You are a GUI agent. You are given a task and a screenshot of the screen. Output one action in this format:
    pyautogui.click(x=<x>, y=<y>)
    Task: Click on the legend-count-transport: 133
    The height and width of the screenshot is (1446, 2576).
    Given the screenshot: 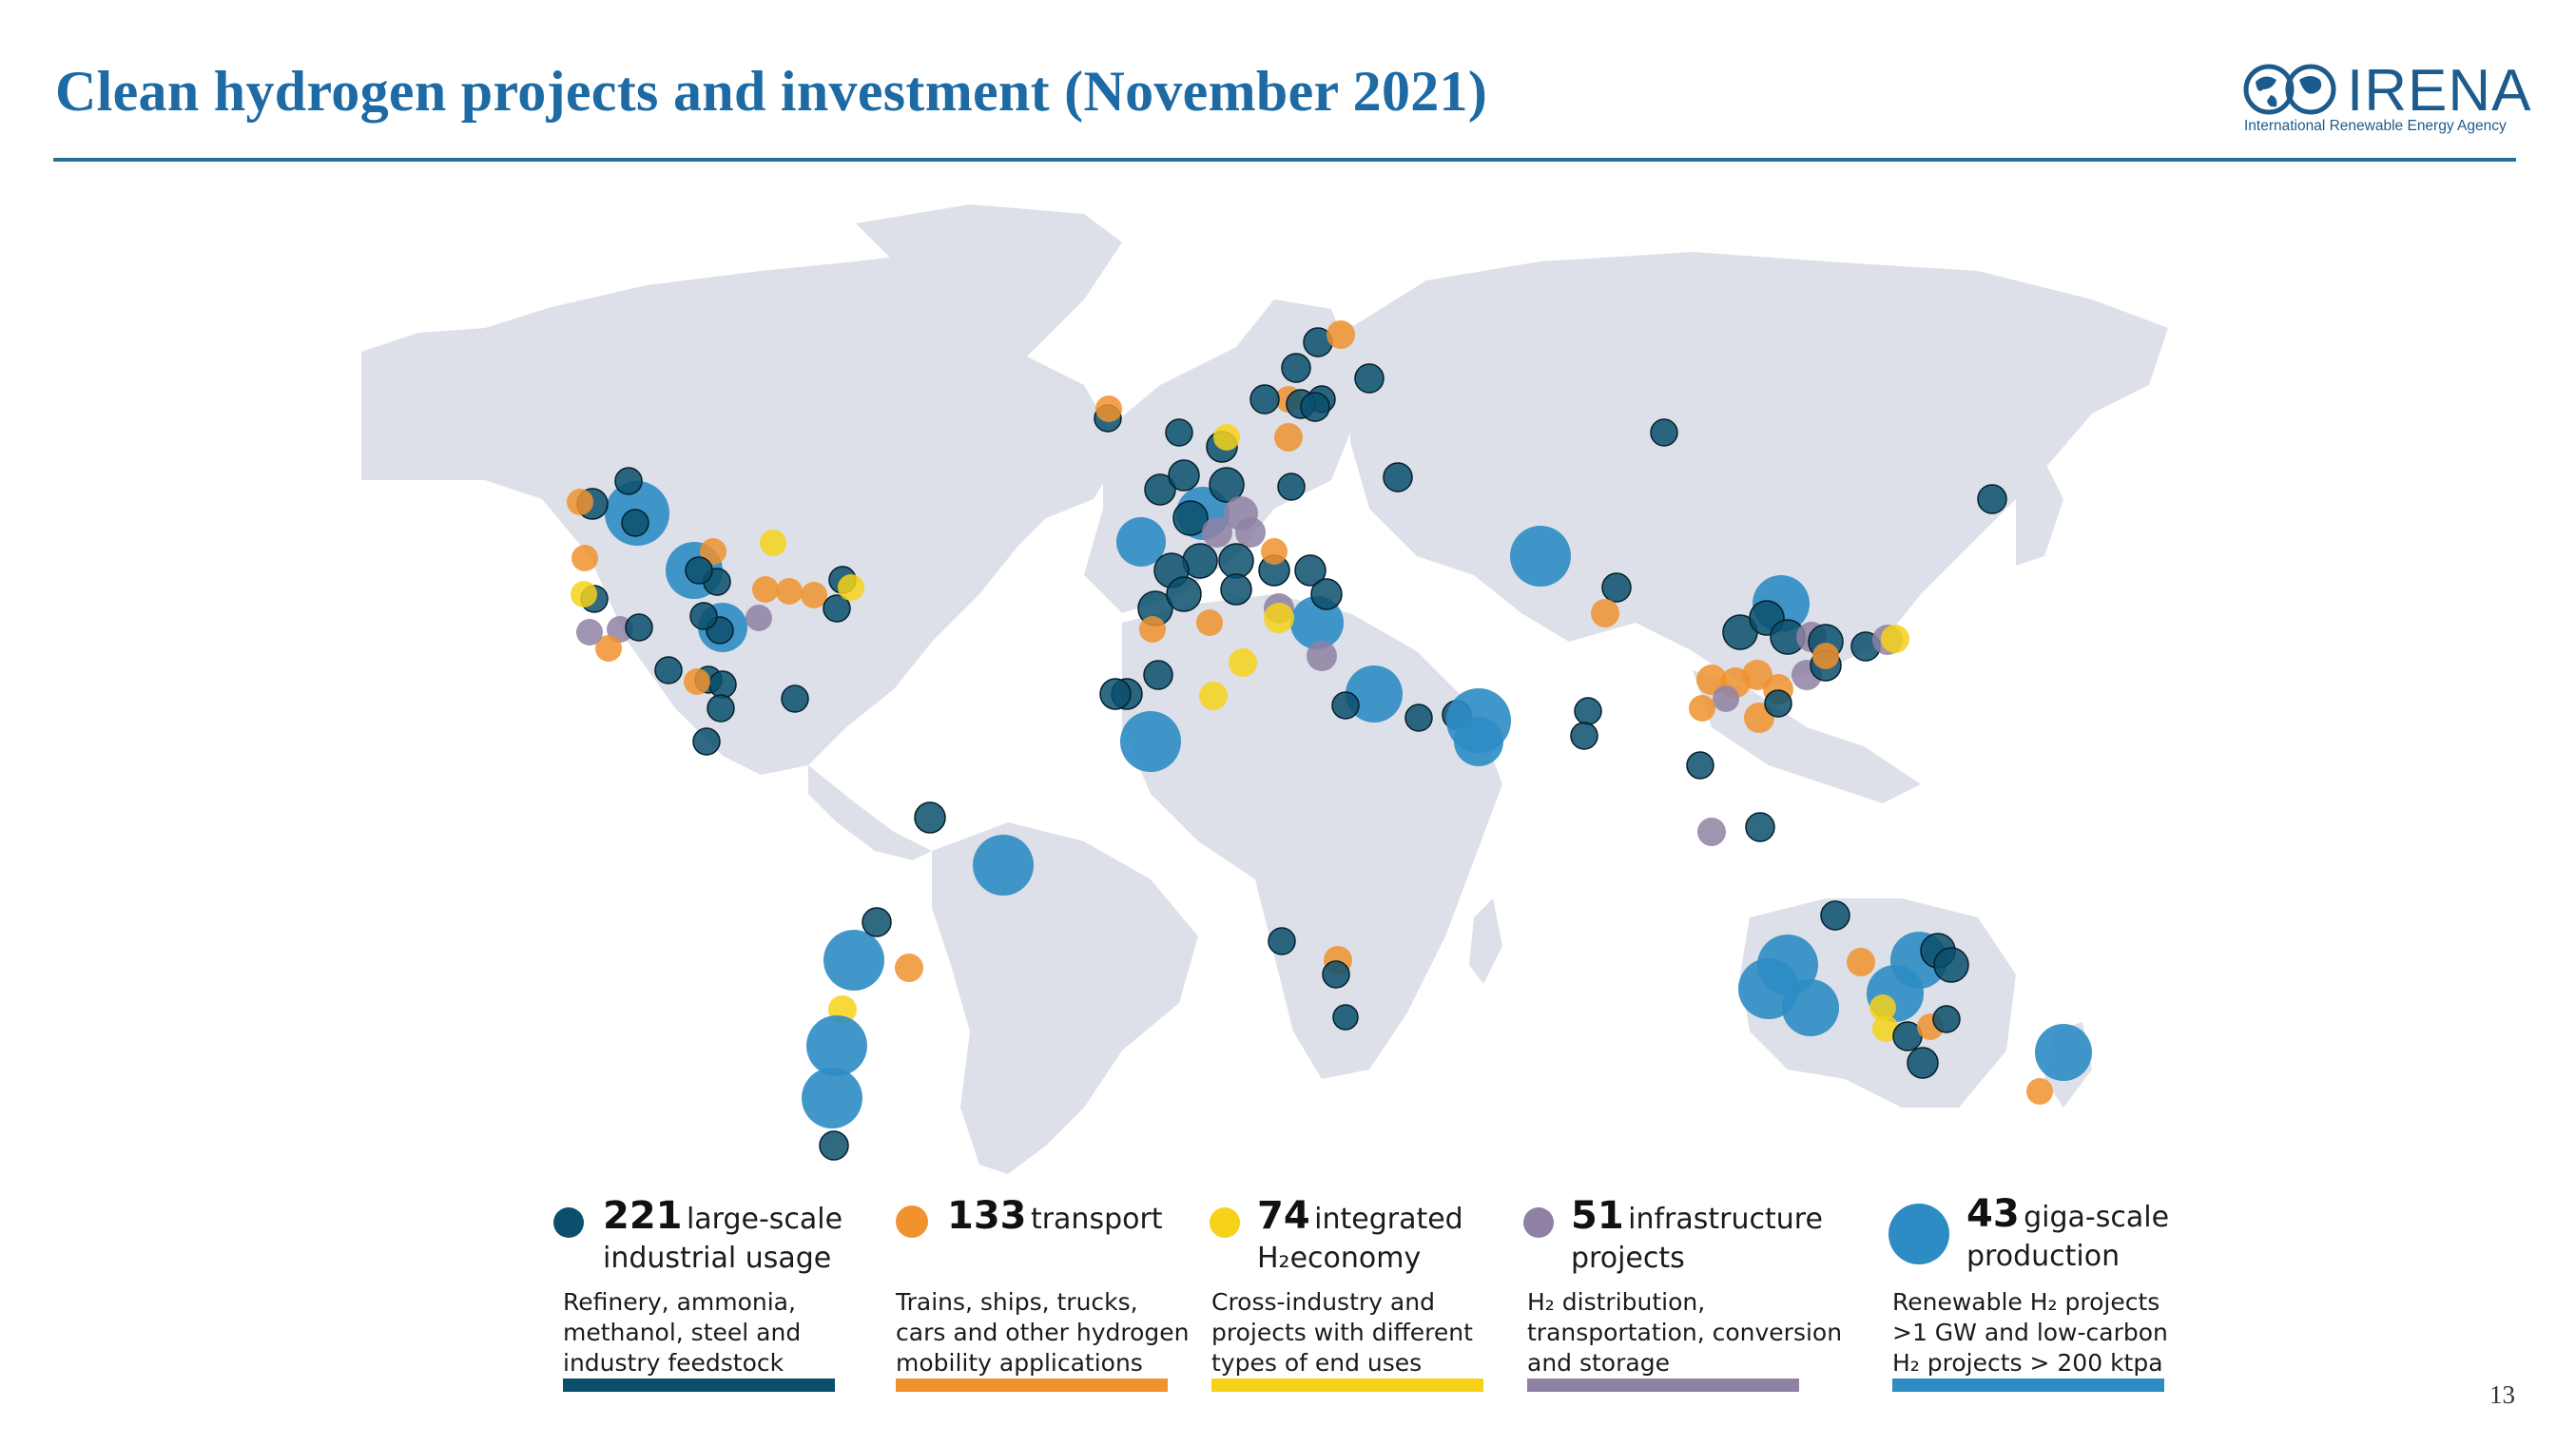 What is the action you would take?
    pyautogui.click(x=987, y=1216)
    